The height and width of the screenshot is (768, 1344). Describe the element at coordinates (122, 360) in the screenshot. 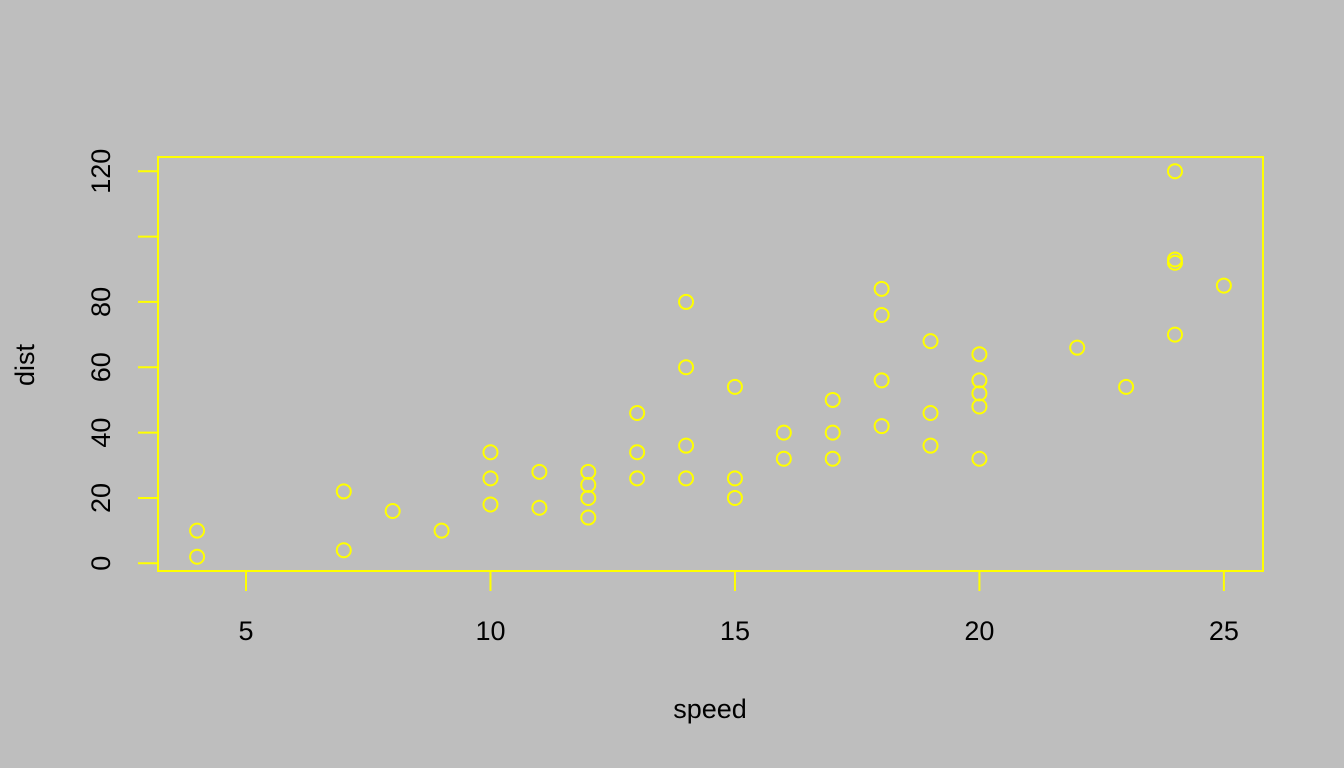

I see `y-axis: 0 20 40 60 80 120` at that location.